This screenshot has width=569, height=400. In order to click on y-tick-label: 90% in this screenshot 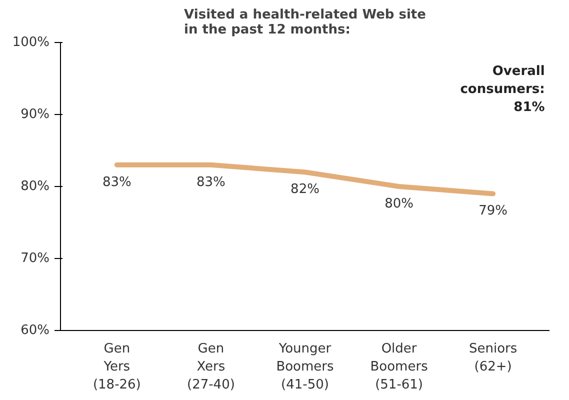, I will do `click(35, 114)`.